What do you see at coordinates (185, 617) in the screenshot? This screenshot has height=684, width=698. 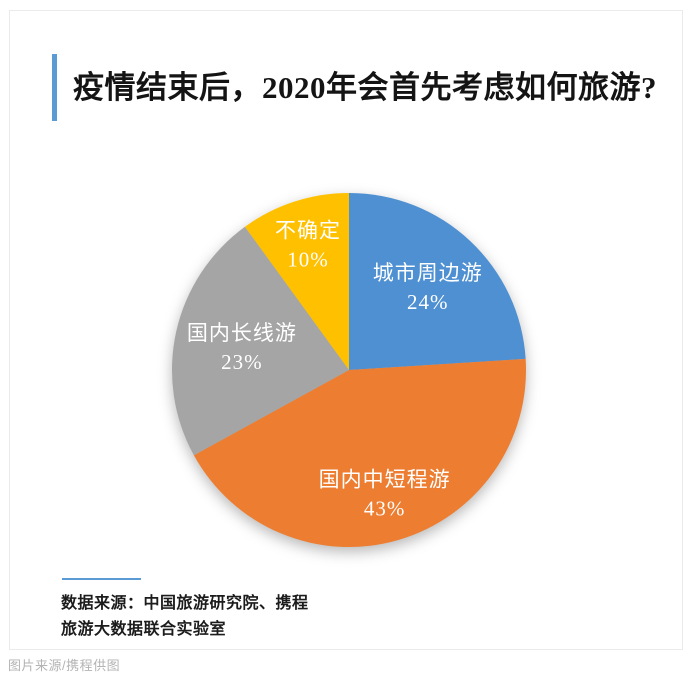 I see `data-source: 数据来源：中国旅游研究院、携程 旅游大数据联合实验室` at bounding box center [185, 617].